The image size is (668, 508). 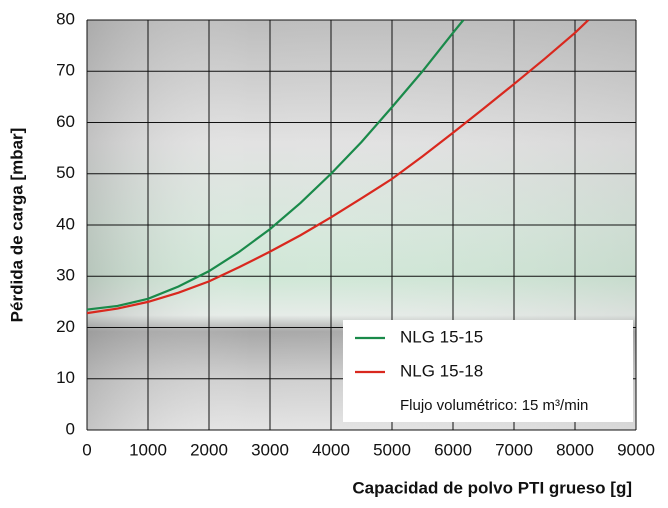 I want to click on x-tick-label: 5000, so click(x=392, y=449).